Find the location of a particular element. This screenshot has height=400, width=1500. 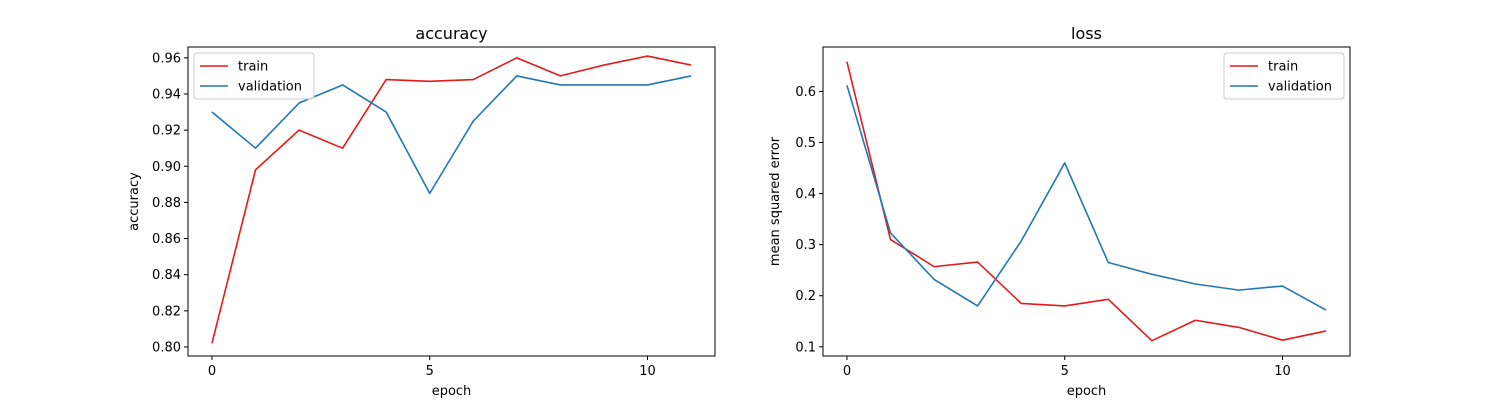

y-tick-label: 0.94 is located at coordinates (166, 94).